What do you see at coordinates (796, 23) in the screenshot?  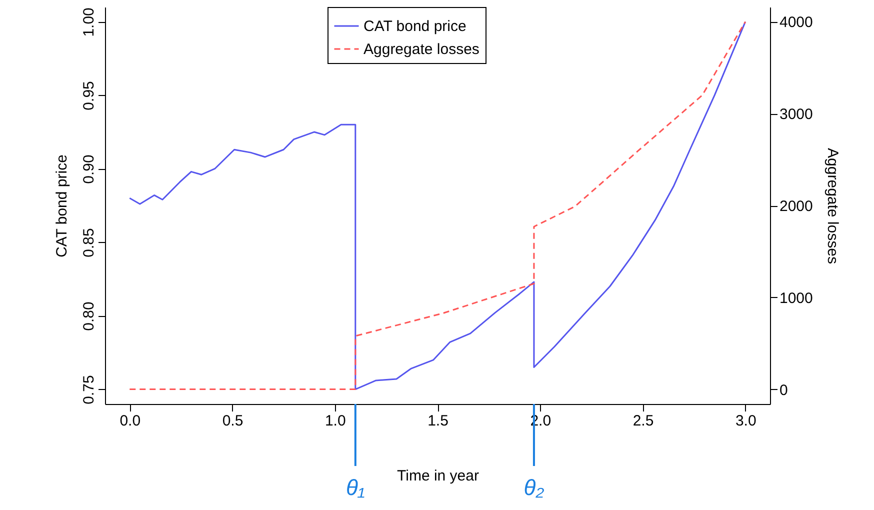 I see `y2-tick-label: 4000` at bounding box center [796, 23].